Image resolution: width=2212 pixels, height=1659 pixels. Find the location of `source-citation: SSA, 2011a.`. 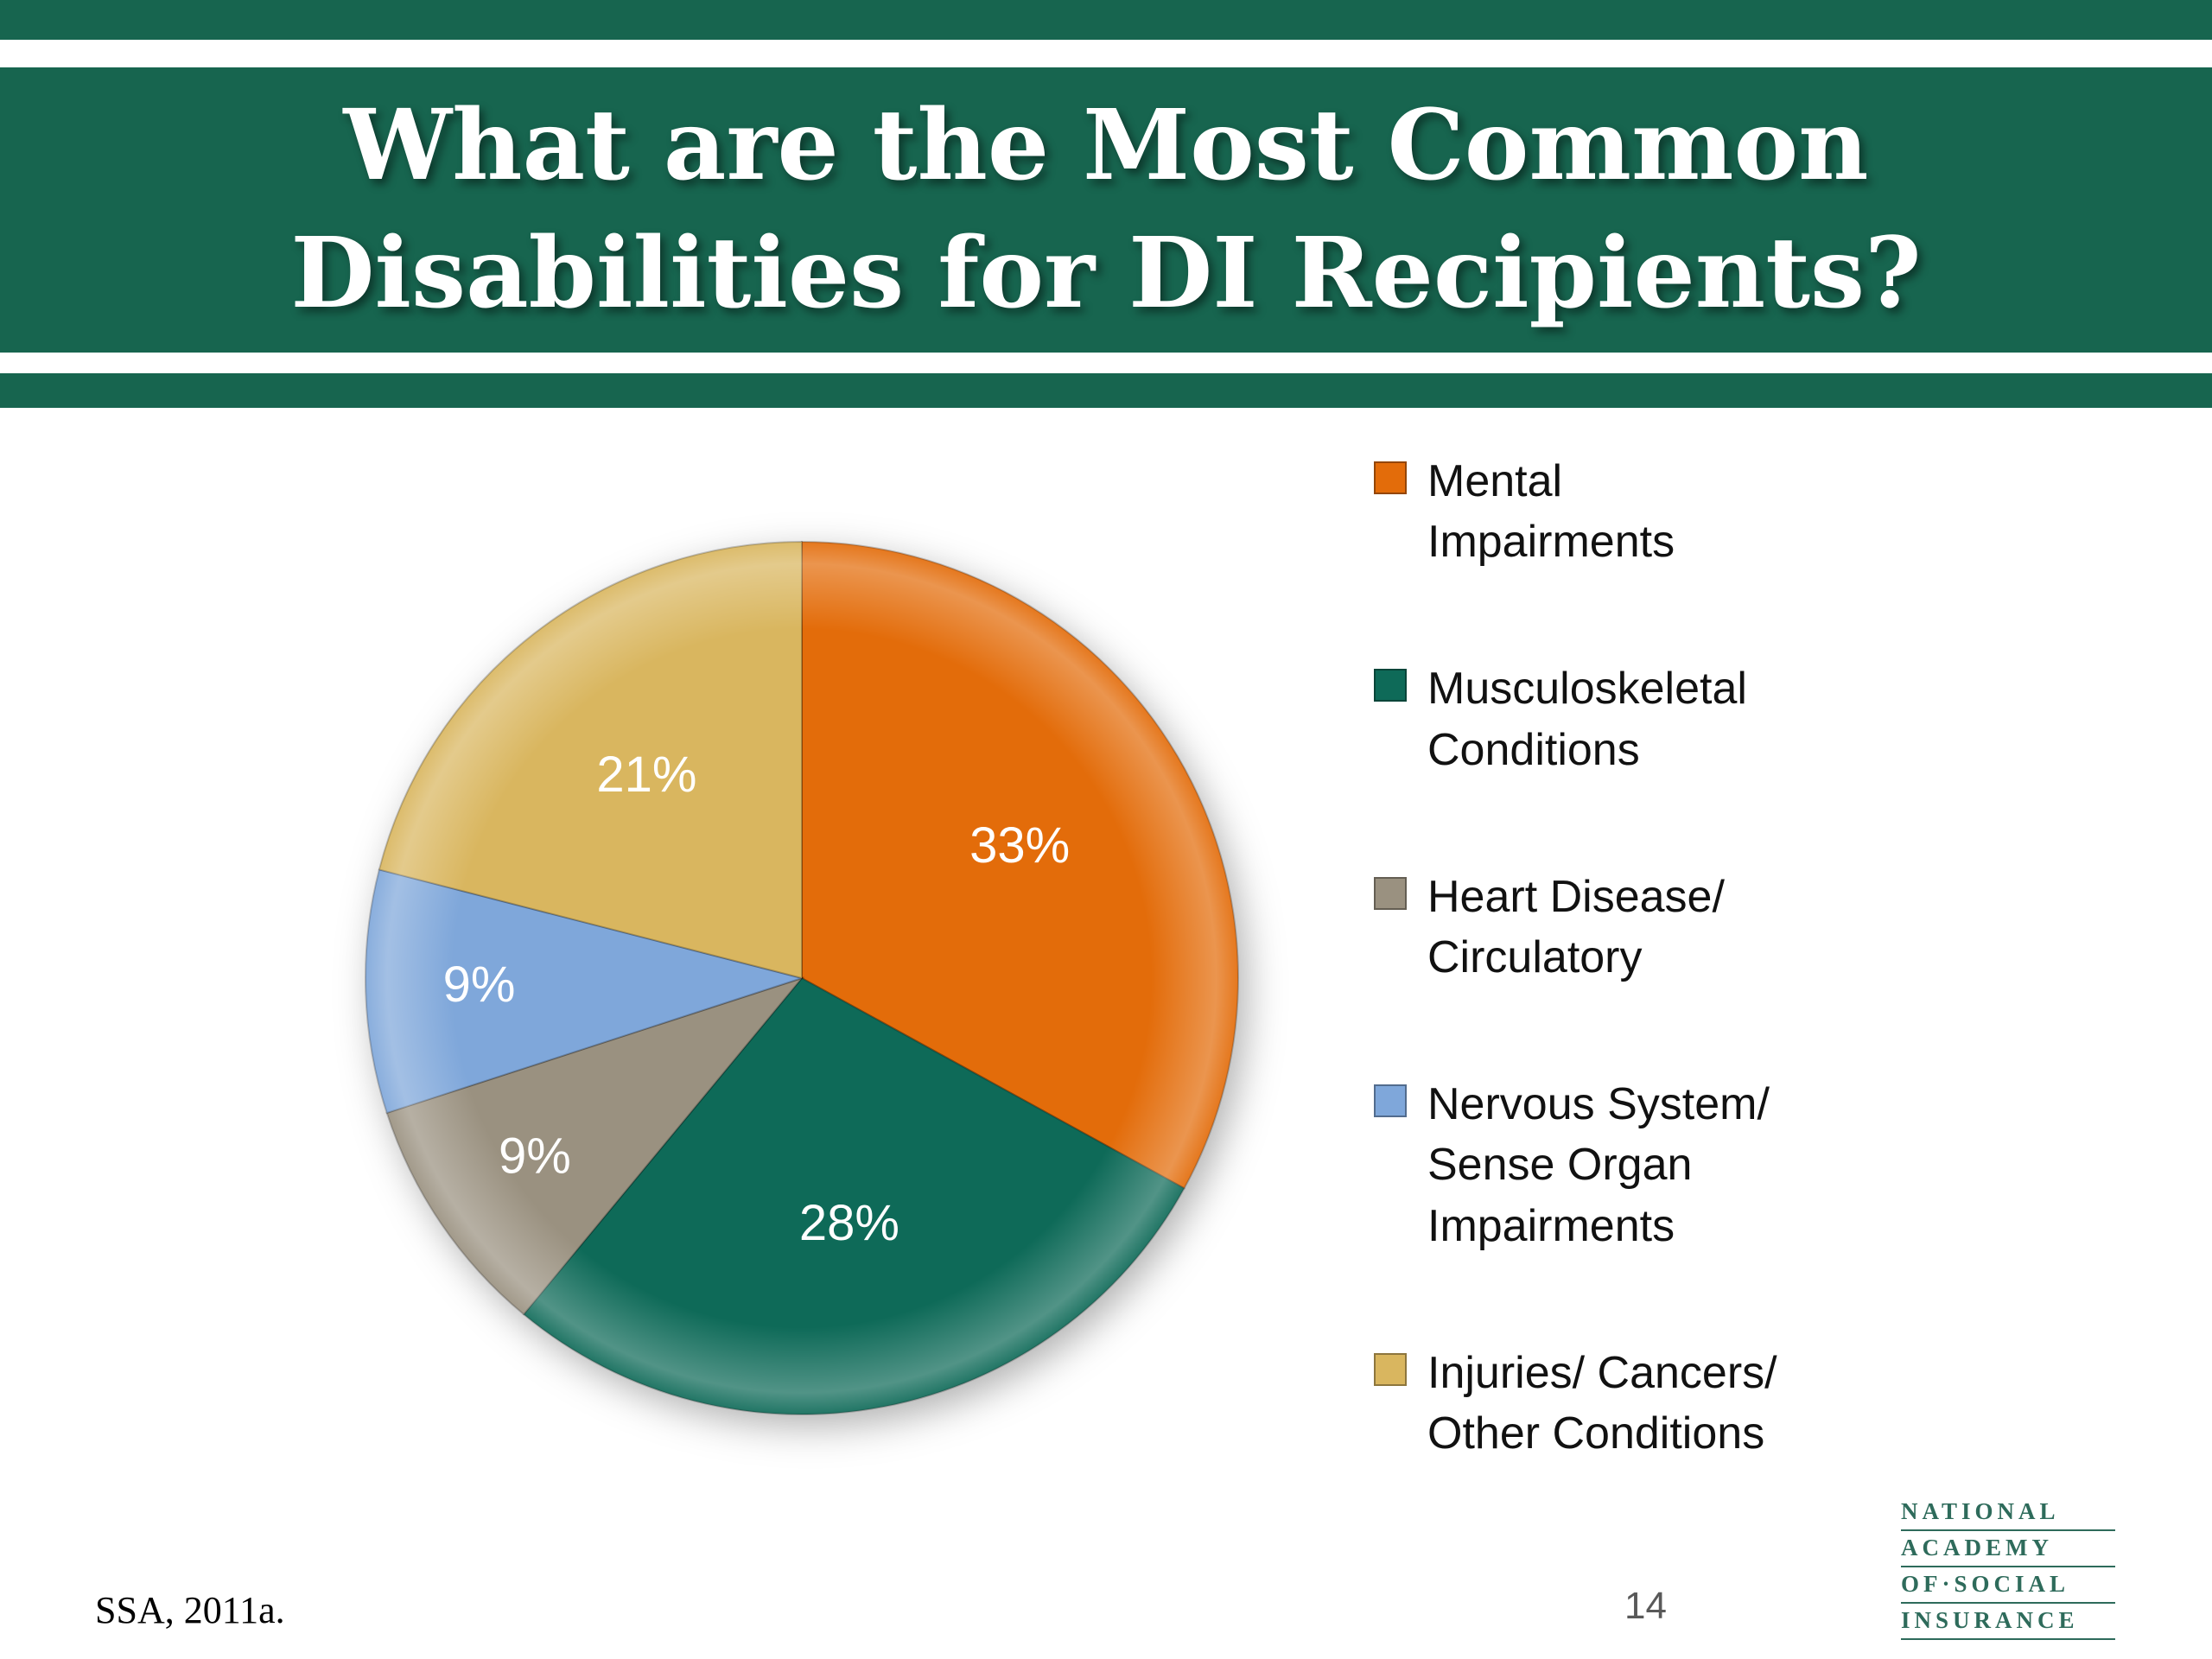

source-citation: SSA, 2011a. is located at coordinates (190, 1610).